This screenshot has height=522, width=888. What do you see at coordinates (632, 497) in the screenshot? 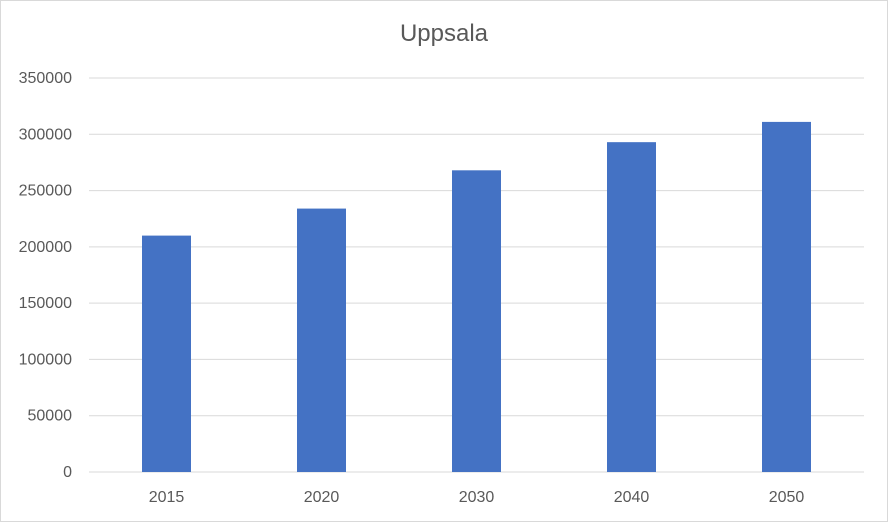
I see `x-tick-label: 2040` at bounding box center [632, 497].